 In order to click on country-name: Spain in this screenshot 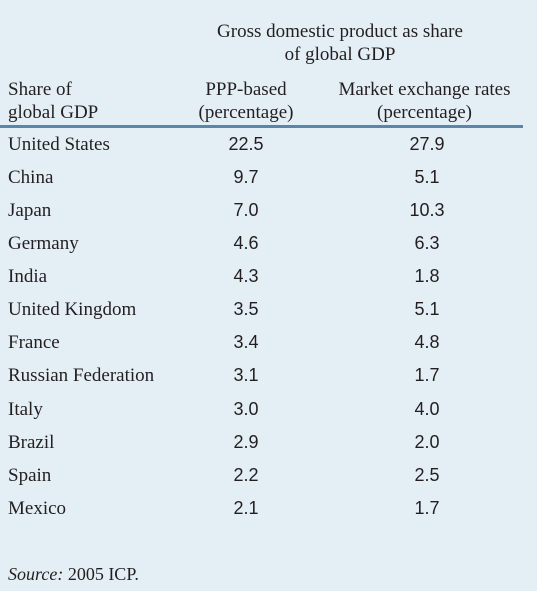, I will do `click(30, 475)`.